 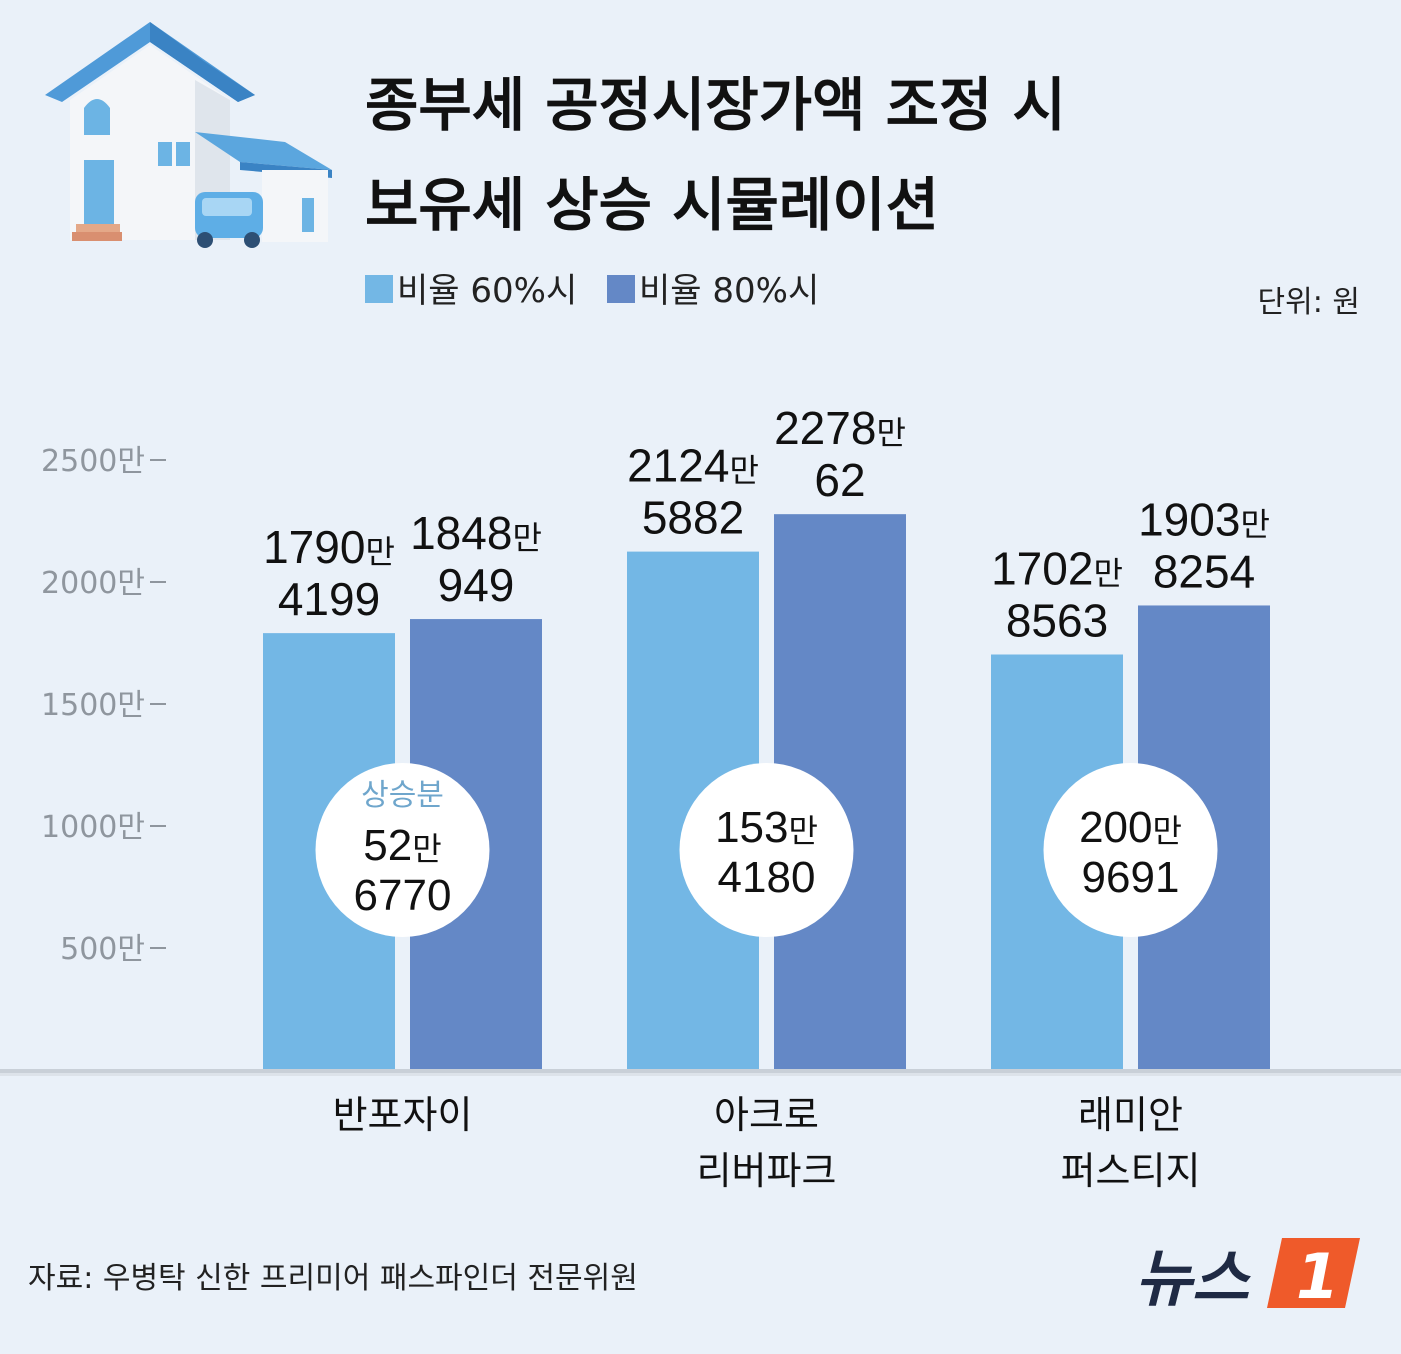 What do you see at coordinates (476, 533) in the screenshot?
I see `bar-value-label: 1848만` at bounding box center [476, 533].